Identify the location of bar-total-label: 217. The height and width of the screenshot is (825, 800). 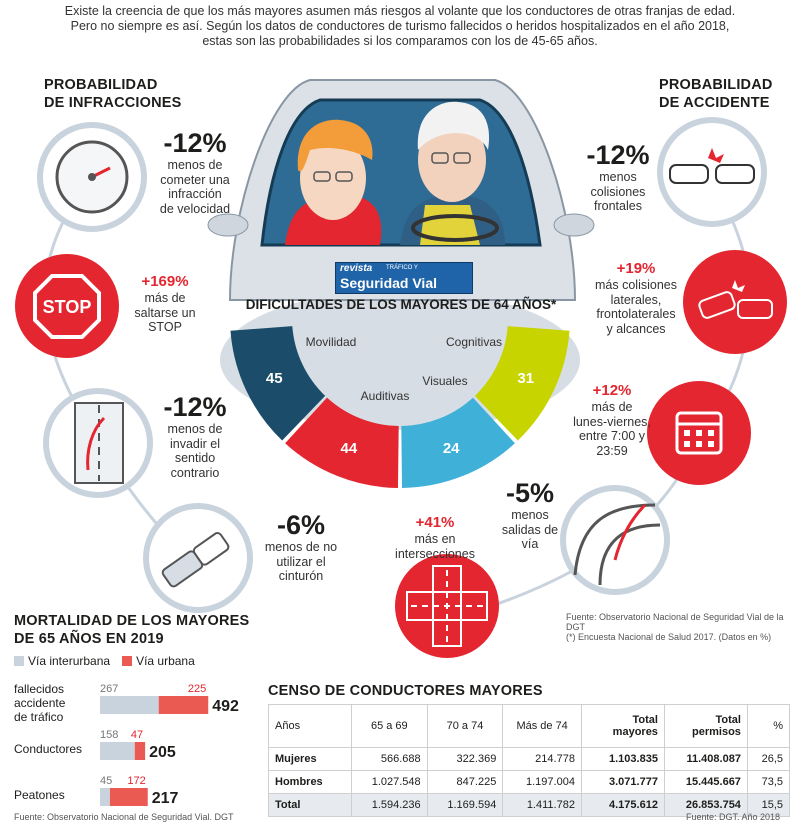
(165, 798).